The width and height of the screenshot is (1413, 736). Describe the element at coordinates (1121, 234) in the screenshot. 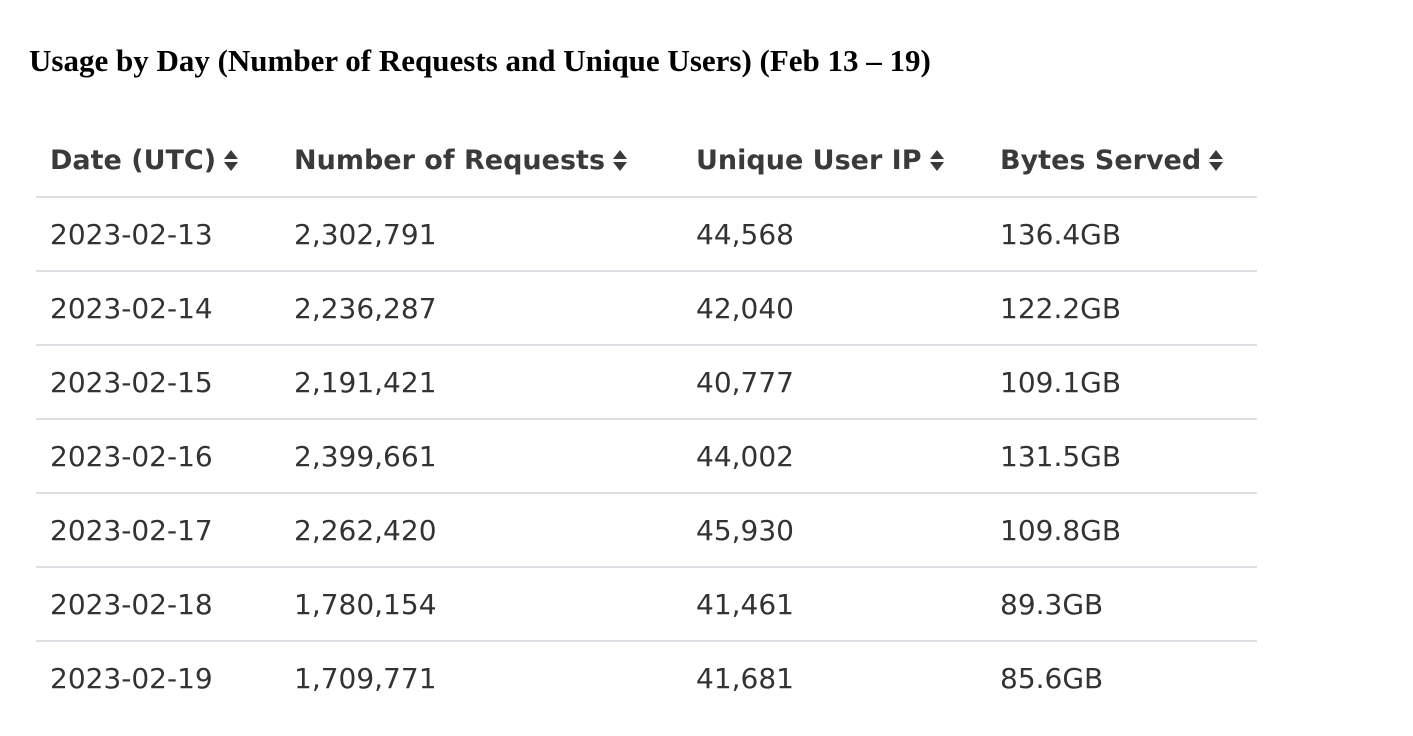

I see `cell-bytes: 136.4GB` at that location.